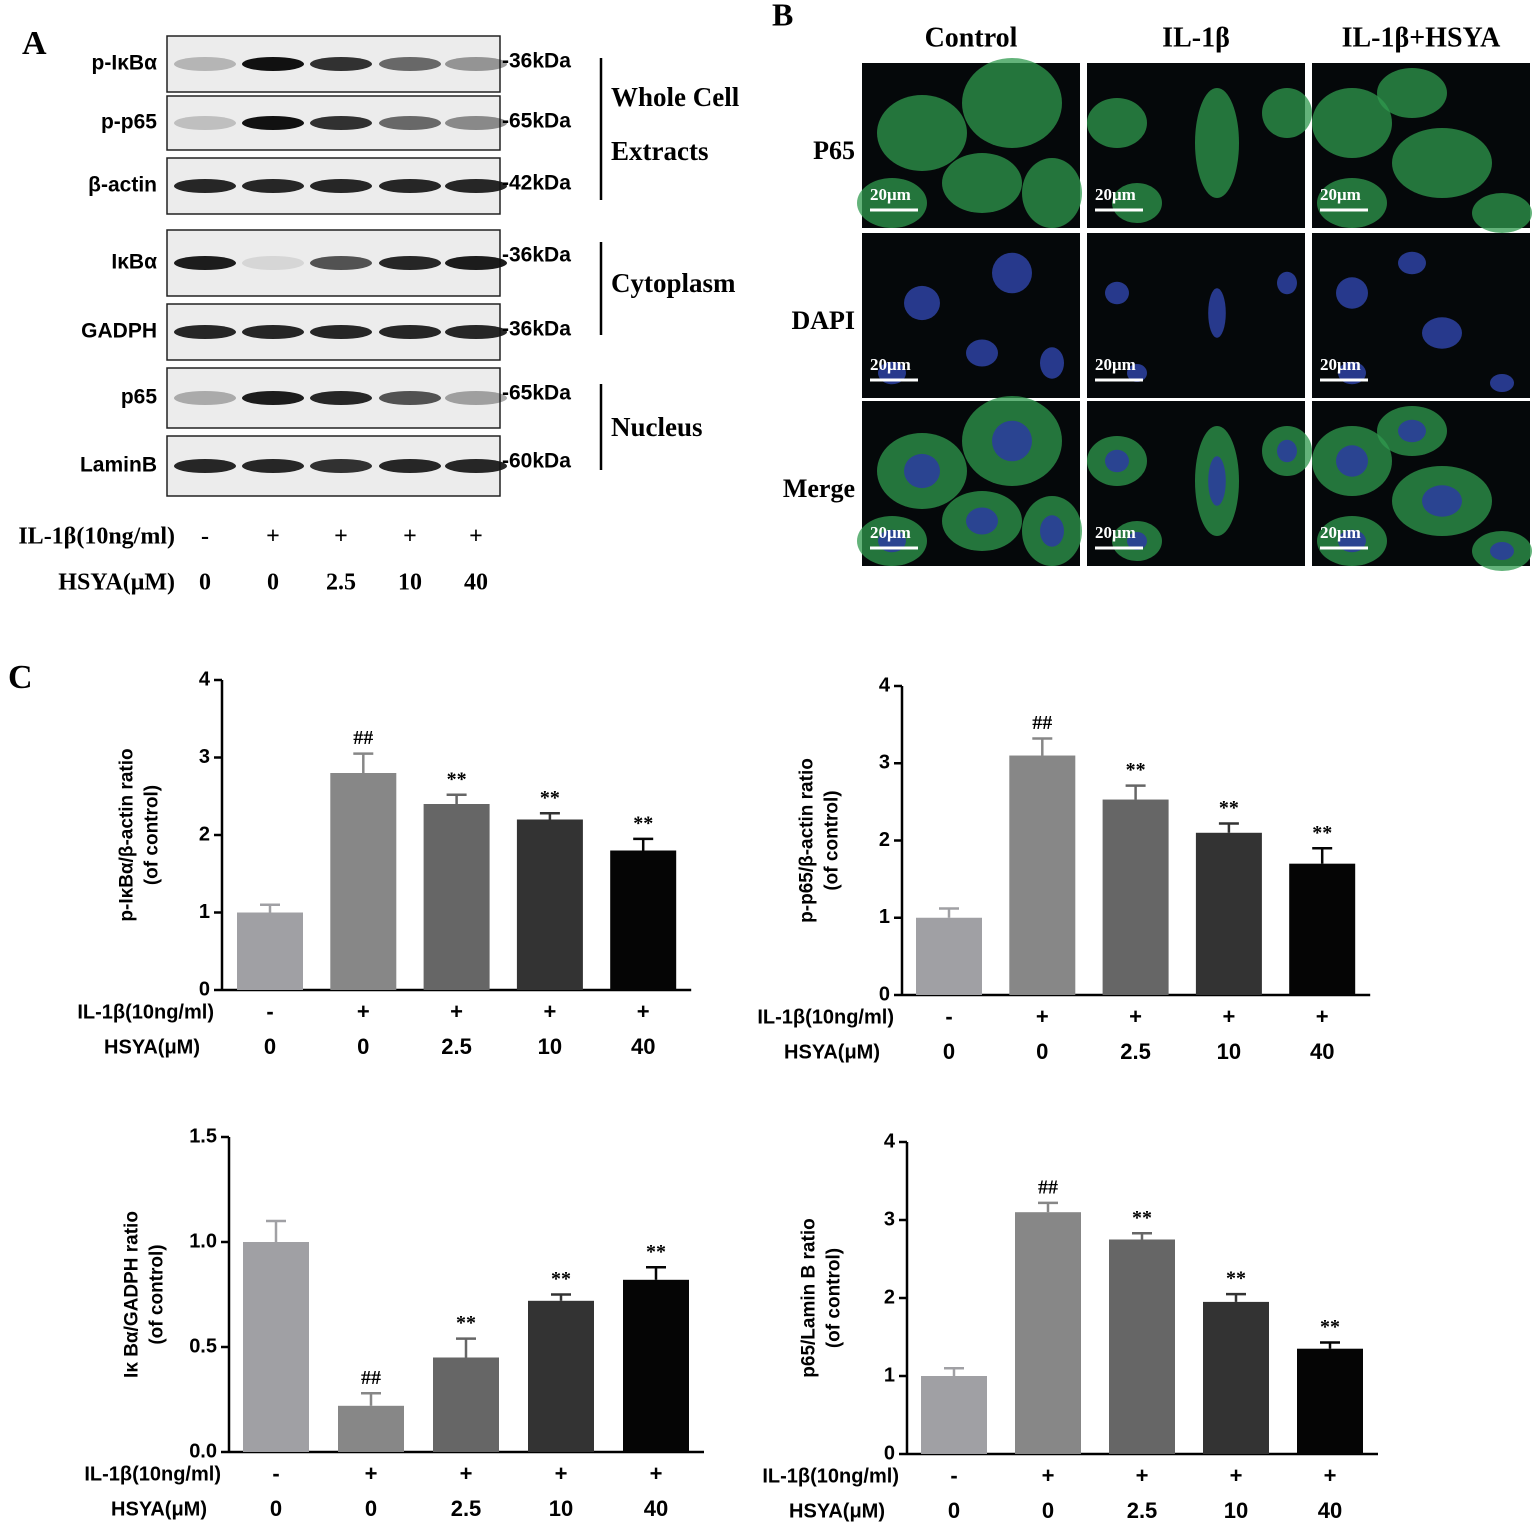 This screenshot has height=1527, width=1534. I want to click on group-label: Cytoplasm, so click(673, 283).